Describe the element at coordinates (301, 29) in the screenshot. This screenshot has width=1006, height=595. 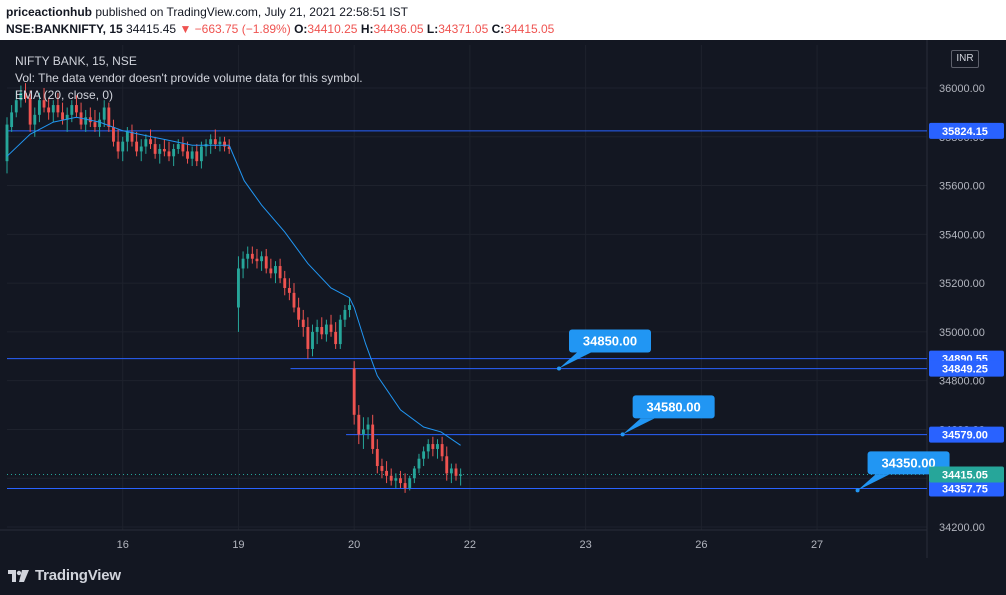
I see `open-label: O:` at that location.